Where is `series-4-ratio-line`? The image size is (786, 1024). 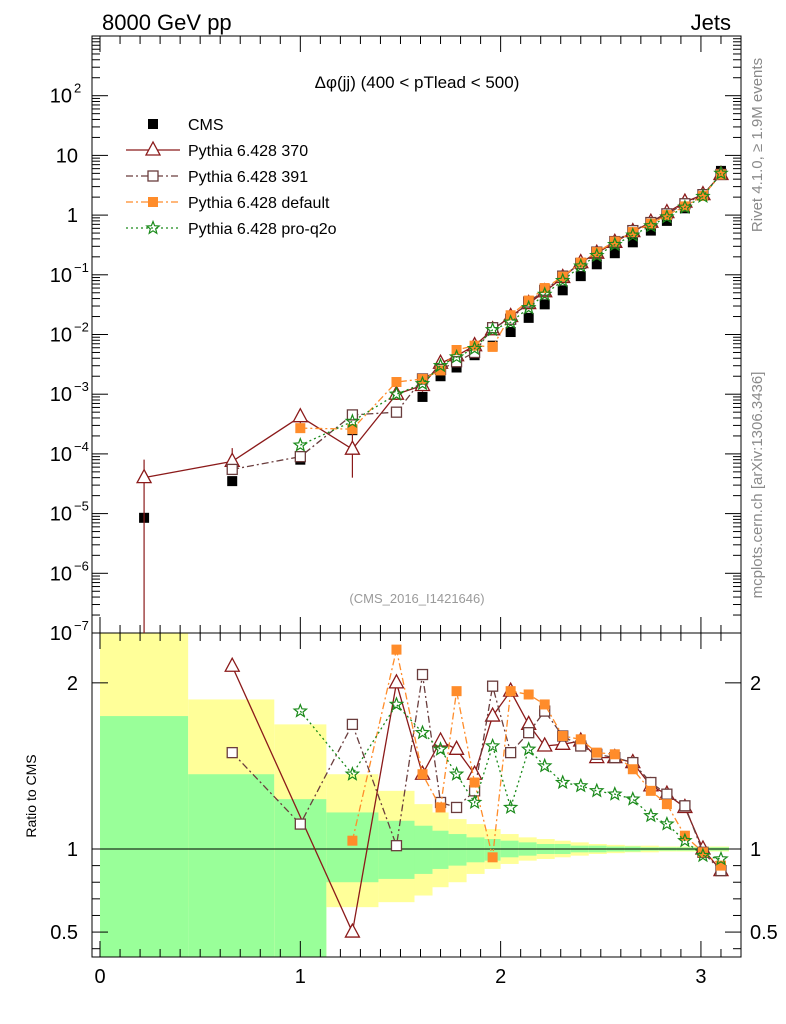 series-4-ratio-line is located at coordinates (510, 781).